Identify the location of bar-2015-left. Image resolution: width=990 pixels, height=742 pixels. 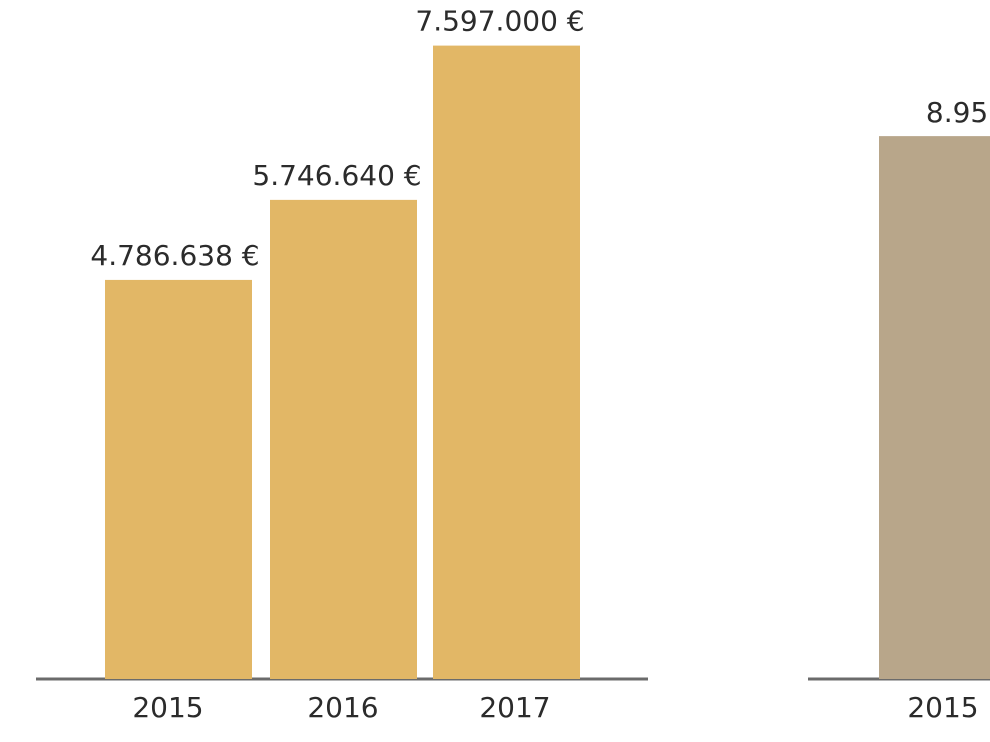
(178, 479).